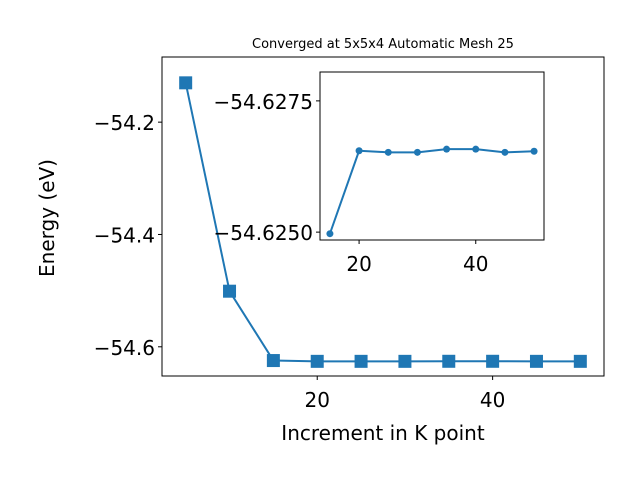 The width and height of the screenshot is (640, 480). Describe the element at coordinates (263, 233) in the screenshot. I see `inset-y-tick-label: −54.6250` at that location.